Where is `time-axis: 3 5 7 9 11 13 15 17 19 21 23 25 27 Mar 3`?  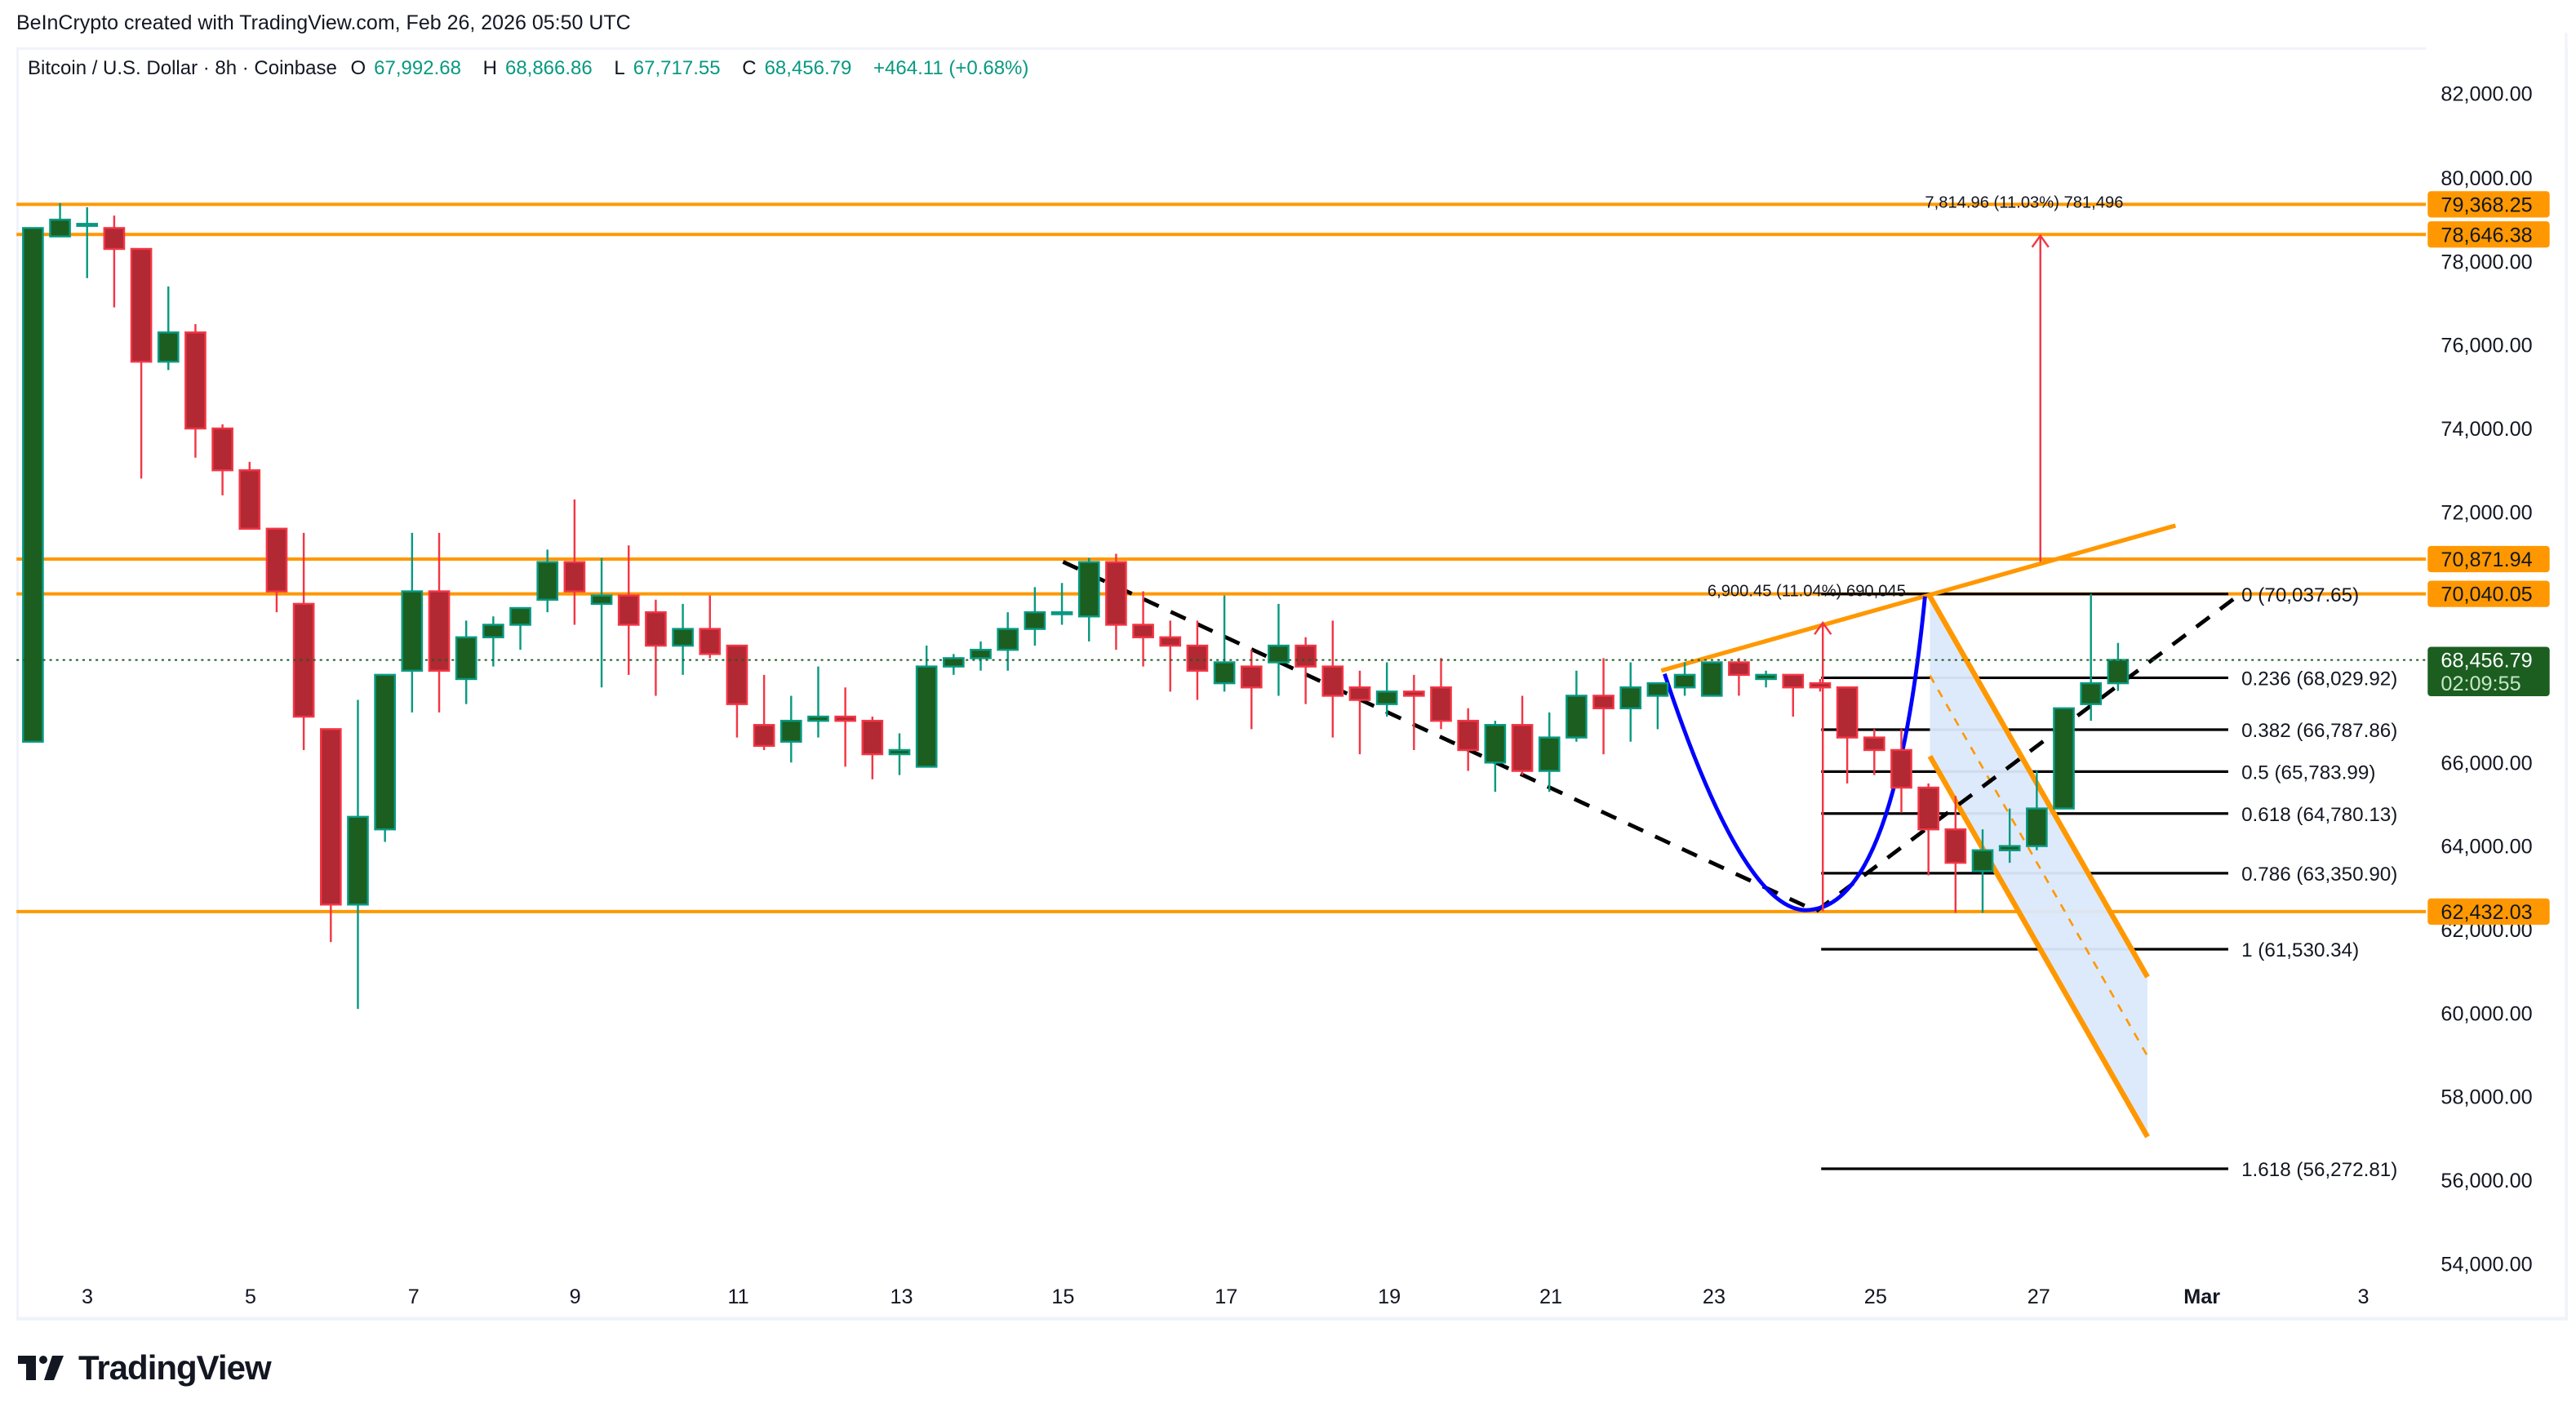 time-axis: 3 5 7 9 11 13 15 17 19 21 23 25 27 Mar 3 is located at coordinates (1291, 1302).